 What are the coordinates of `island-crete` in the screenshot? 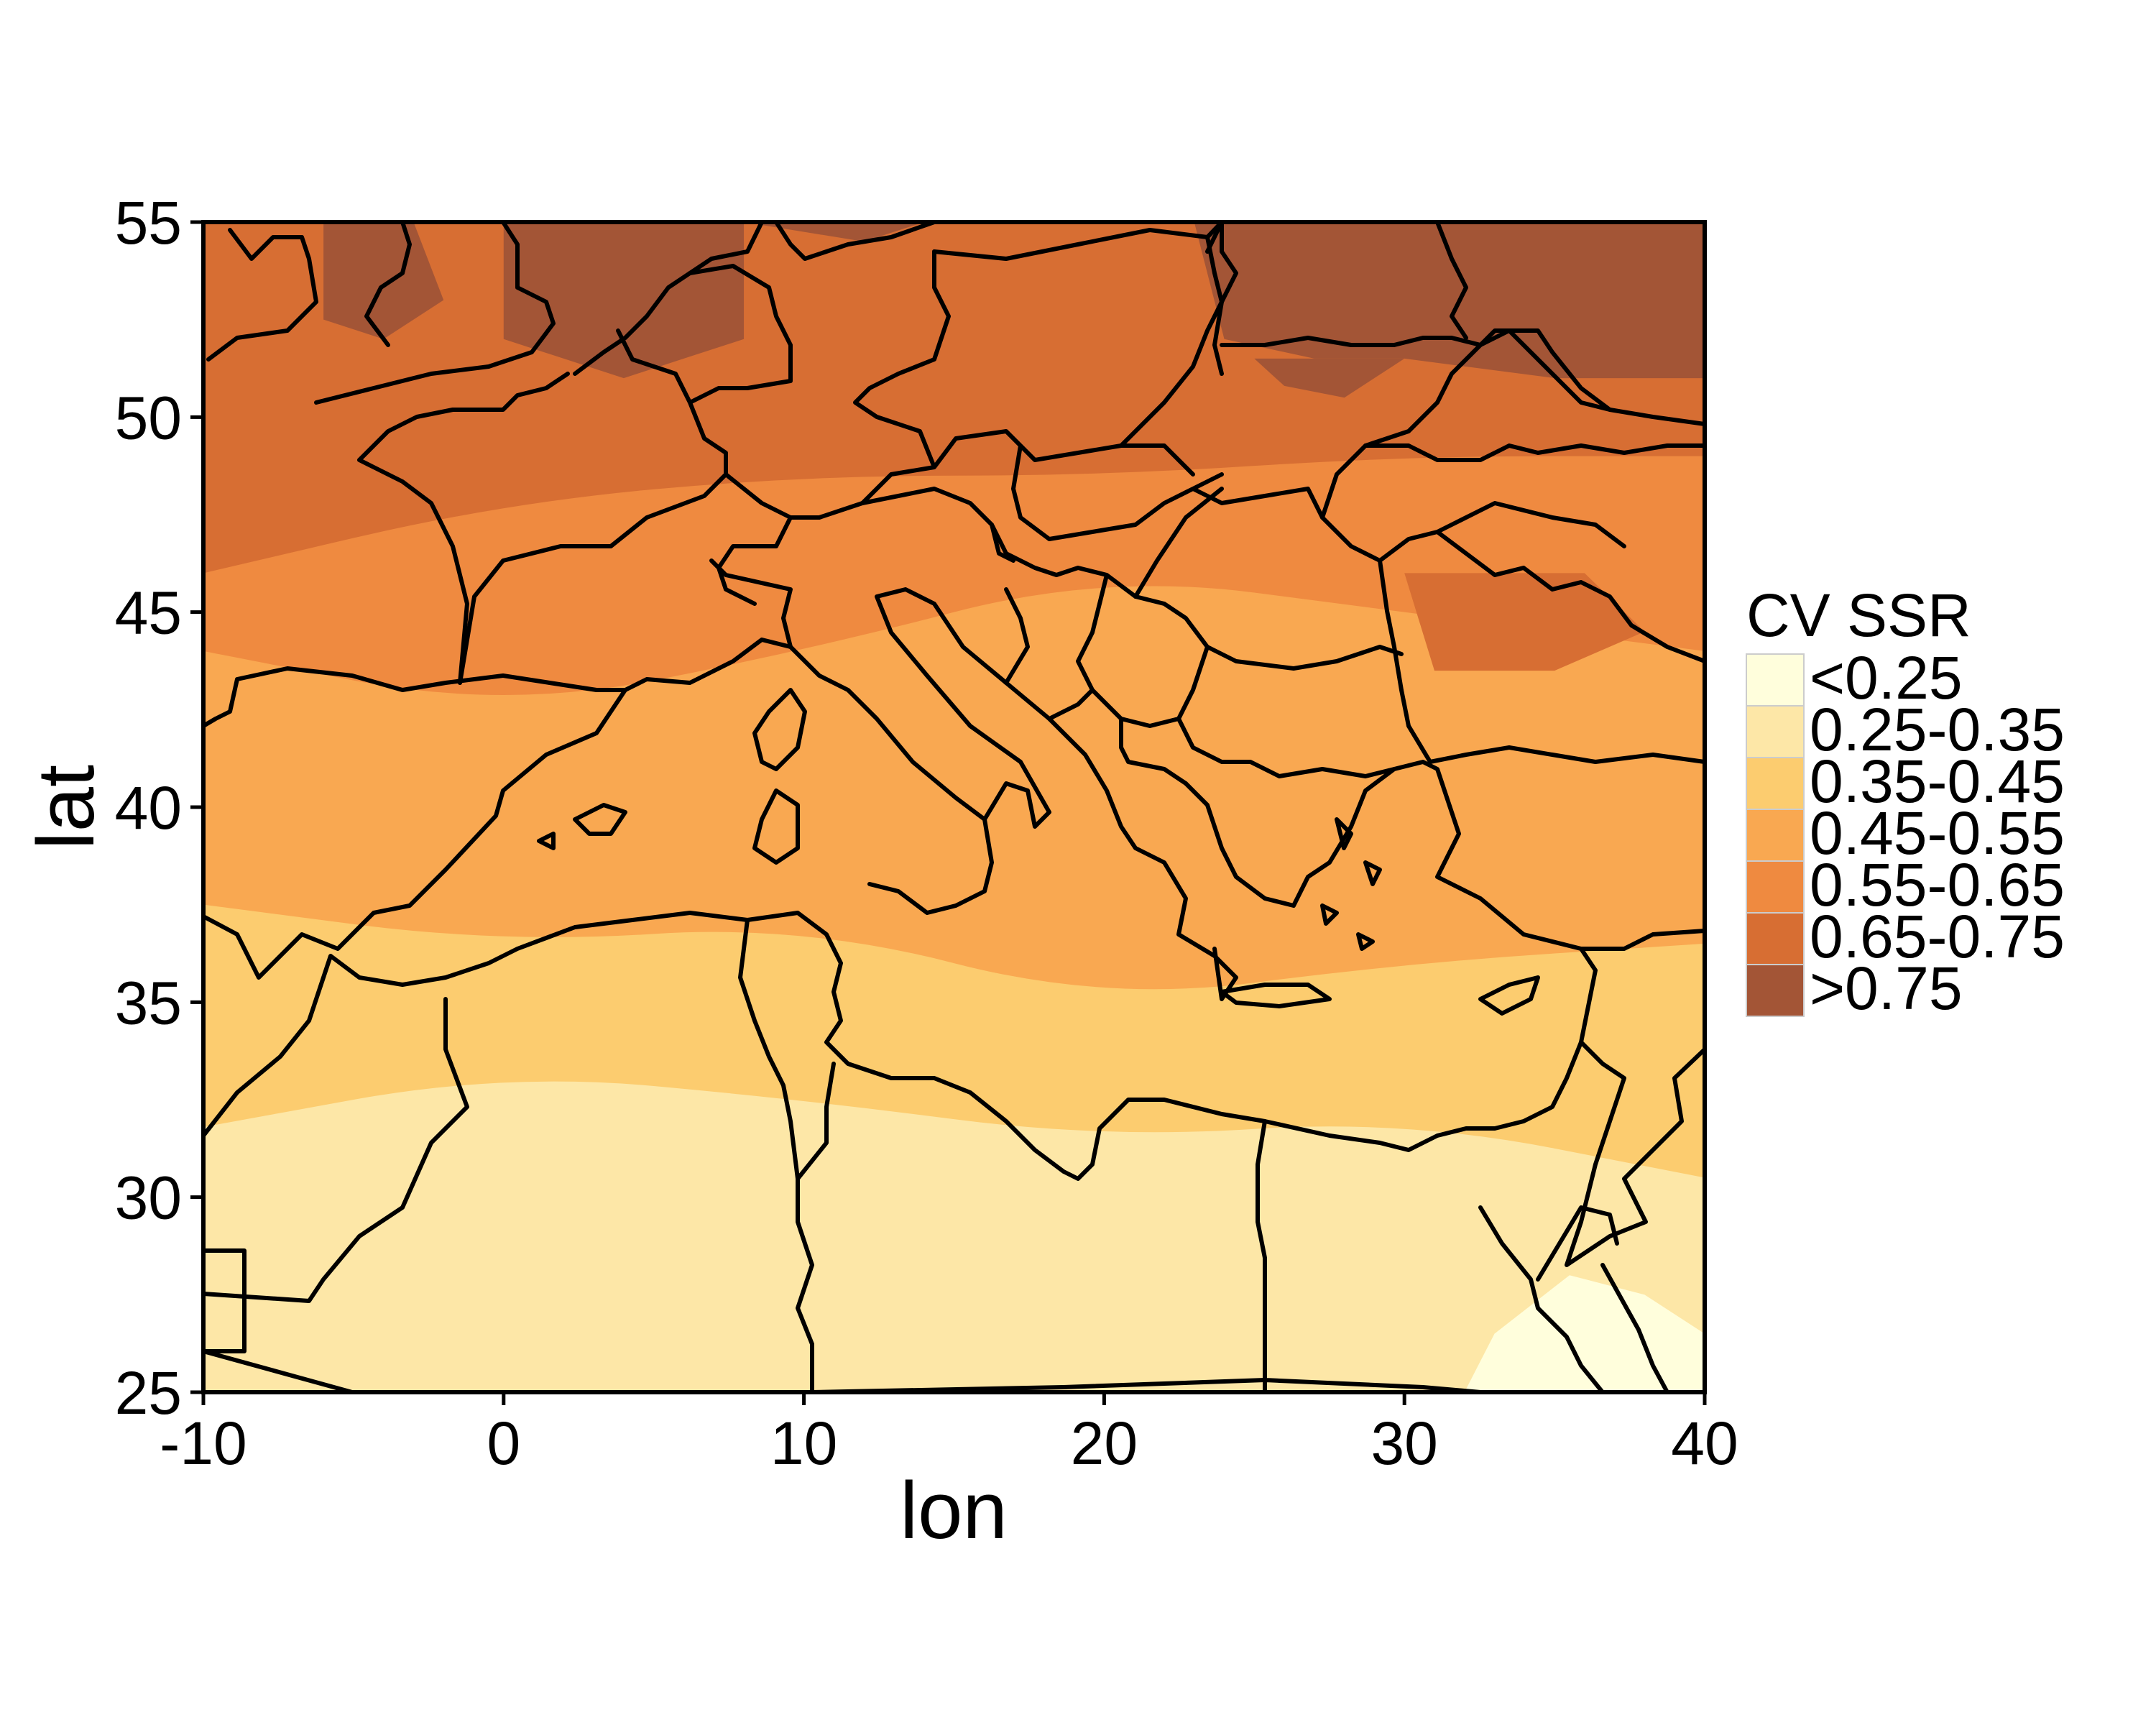 It's located at (1276, 995).